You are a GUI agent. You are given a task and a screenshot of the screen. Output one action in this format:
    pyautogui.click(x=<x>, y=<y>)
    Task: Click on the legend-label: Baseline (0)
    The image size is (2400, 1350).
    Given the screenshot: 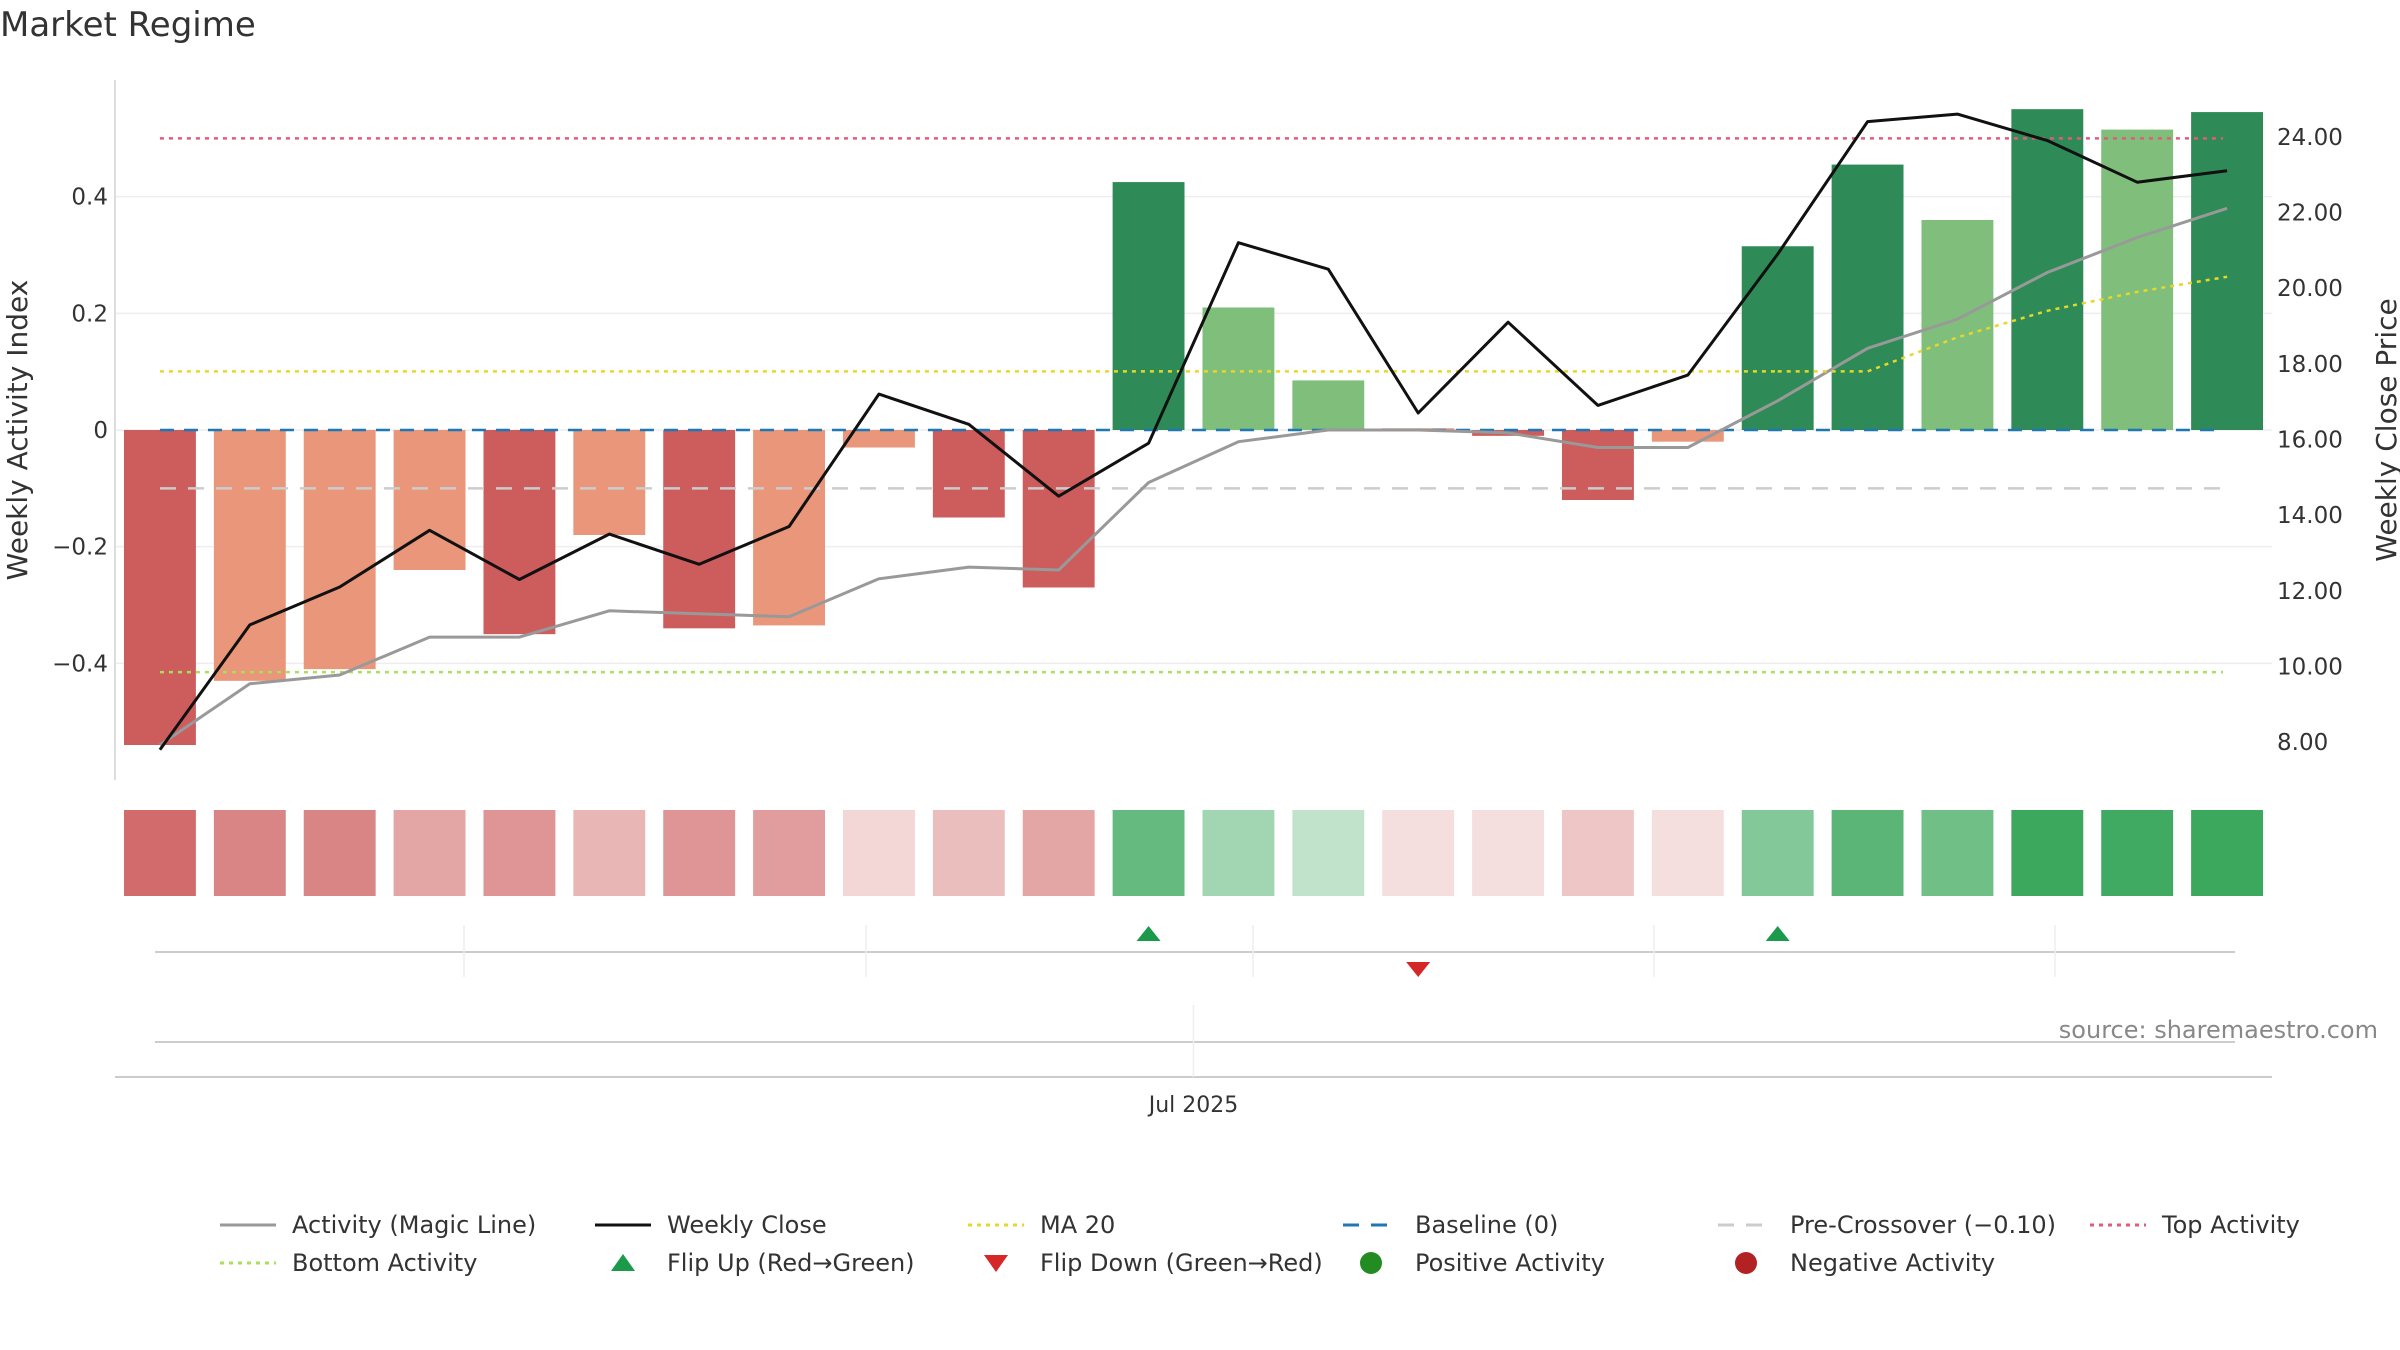 What is the action you would take?
    pyautogui.click(x=1486, y=1225)
    